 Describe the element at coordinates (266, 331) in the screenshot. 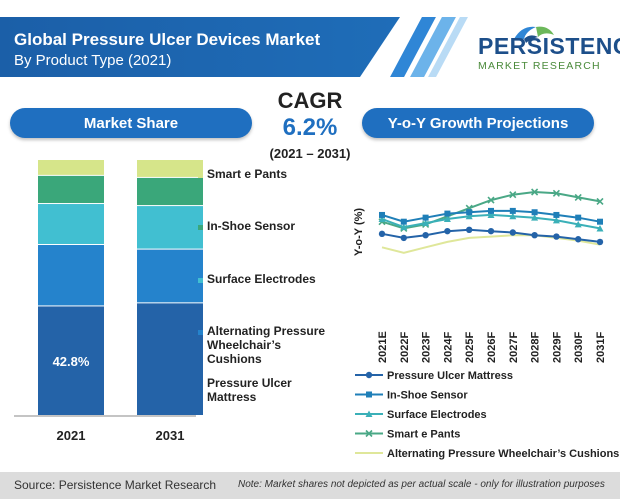

I see `legend-label: Alternating Pressure` at that location.